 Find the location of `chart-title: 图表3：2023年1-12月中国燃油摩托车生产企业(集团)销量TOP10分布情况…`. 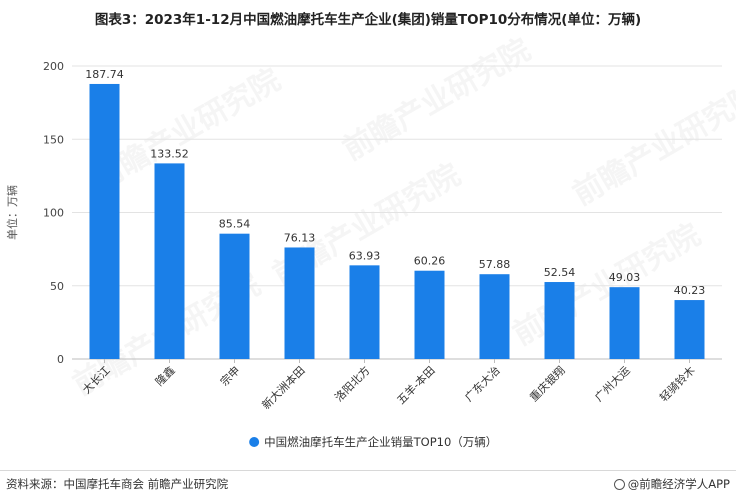

chart-title: 图表3：2023年1-12月中国燃油摩托车生产企业(集团)销量TOP10分布情况… is located at coordinates (368, 20).